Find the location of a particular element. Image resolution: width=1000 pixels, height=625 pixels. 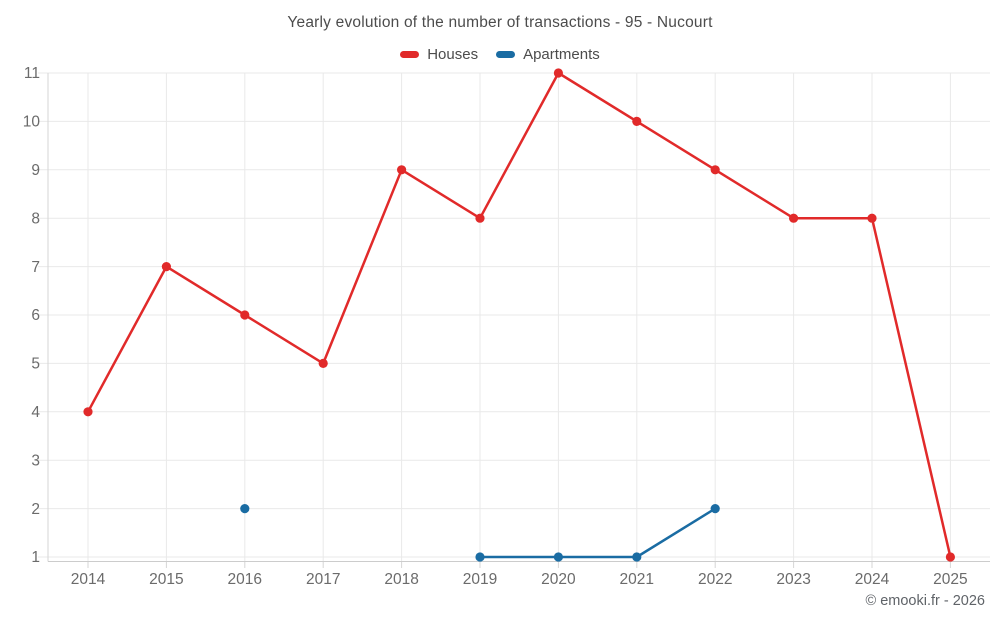

credit: © emooki.fr - 2026 is located at coordinates (925, 601).